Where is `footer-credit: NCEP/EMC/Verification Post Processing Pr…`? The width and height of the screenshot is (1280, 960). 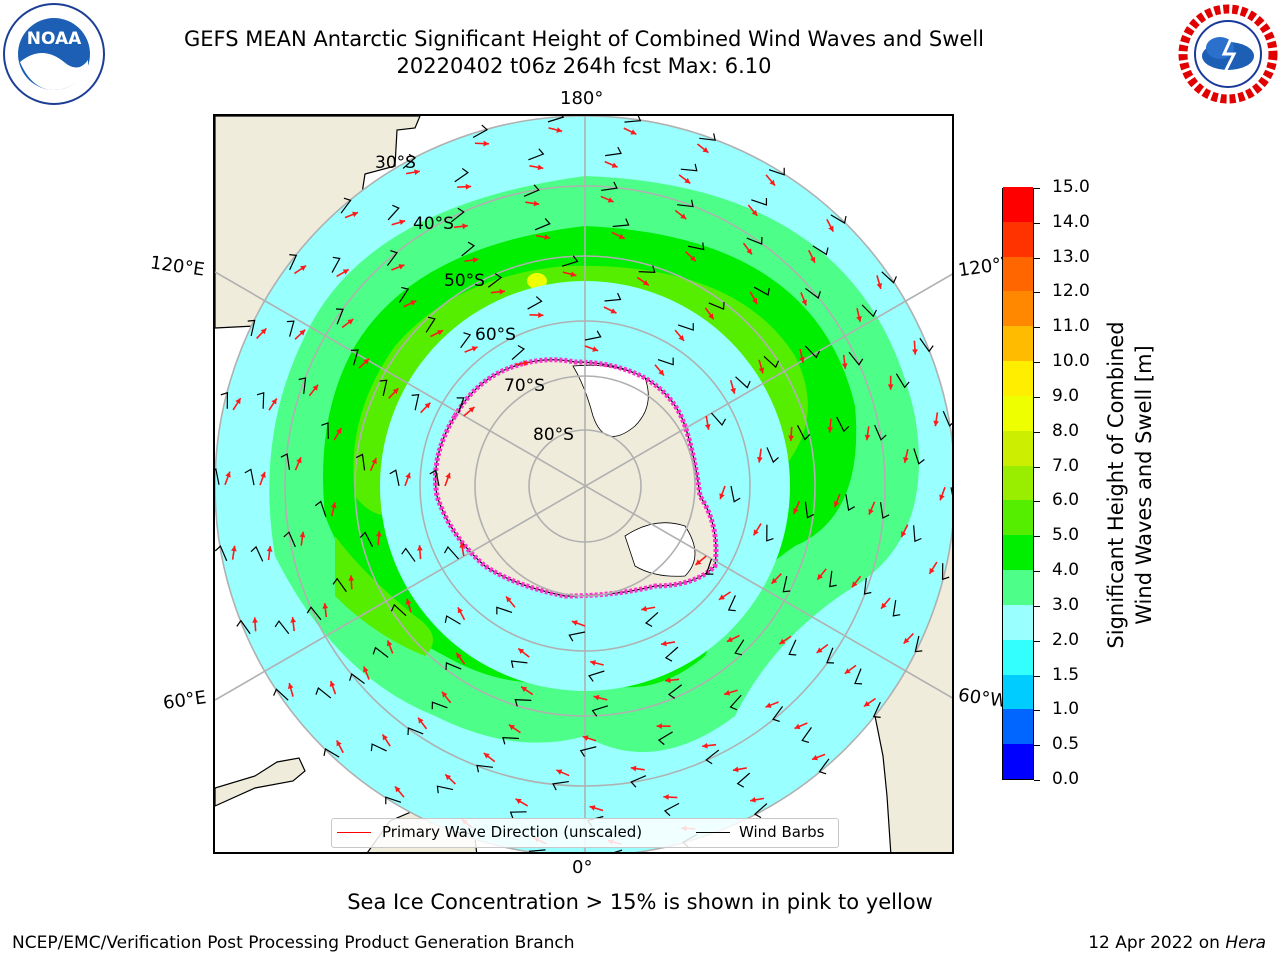 footer-credit: NCEP/EMC/Verification Post Processing Pr… is located at coordinates (293, 943).